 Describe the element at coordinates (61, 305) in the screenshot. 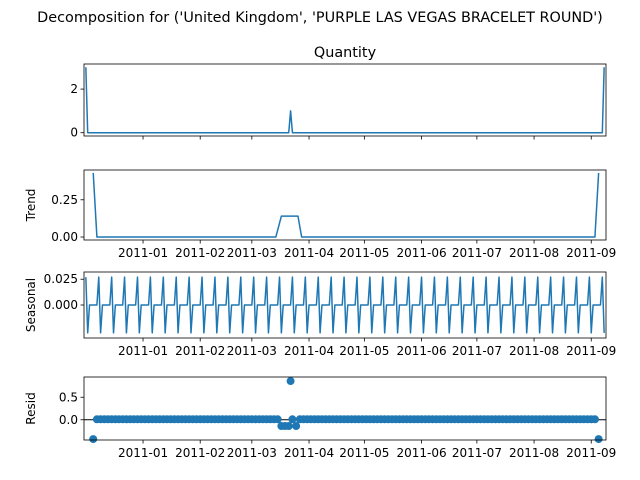

I see `y-tick-label: 0.000` at that location.